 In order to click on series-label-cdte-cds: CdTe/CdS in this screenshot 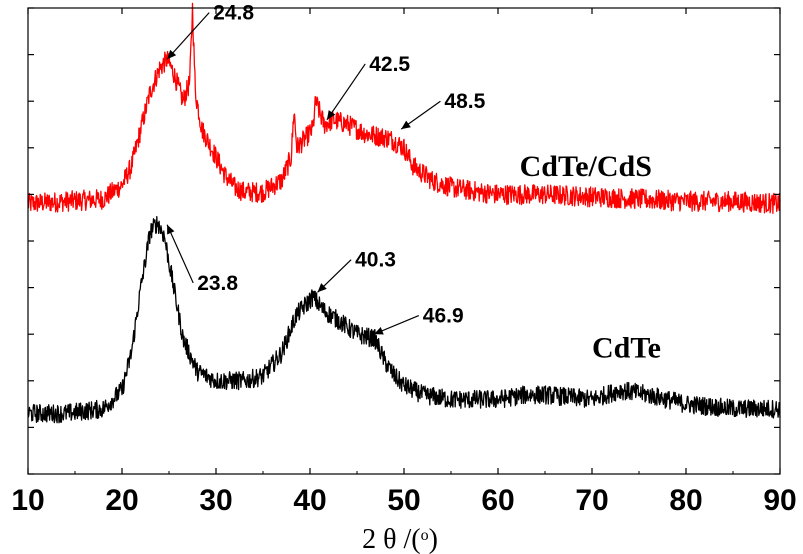, I will do `click(586, 166)`.